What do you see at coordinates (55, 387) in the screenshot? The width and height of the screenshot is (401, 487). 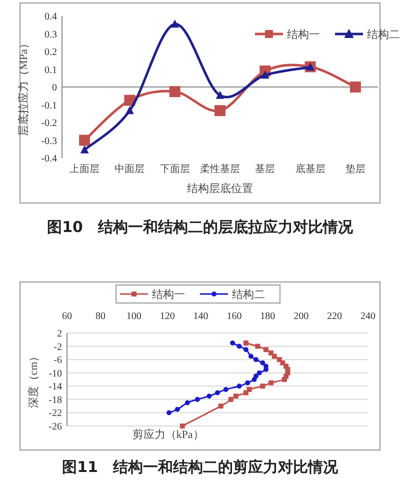 I see `y-tick-label: -14` at bounding box center [55, 387].